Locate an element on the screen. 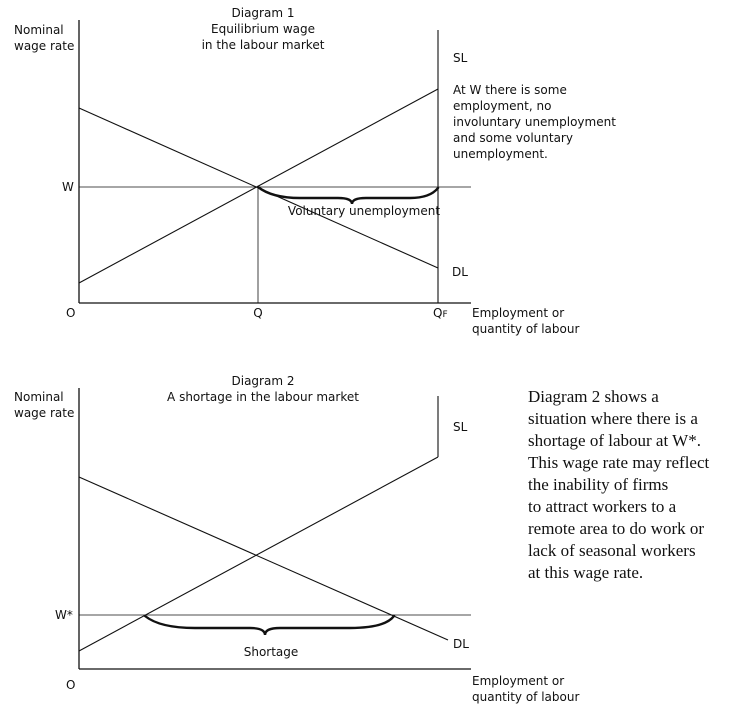 The image size is (750, 714). diagram-1-y-axis-label-line-1: Nominal is located at coordinates (39, 30).